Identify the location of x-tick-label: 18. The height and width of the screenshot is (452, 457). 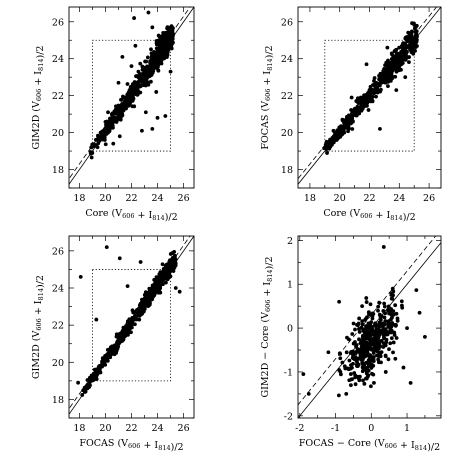
(310, 198).